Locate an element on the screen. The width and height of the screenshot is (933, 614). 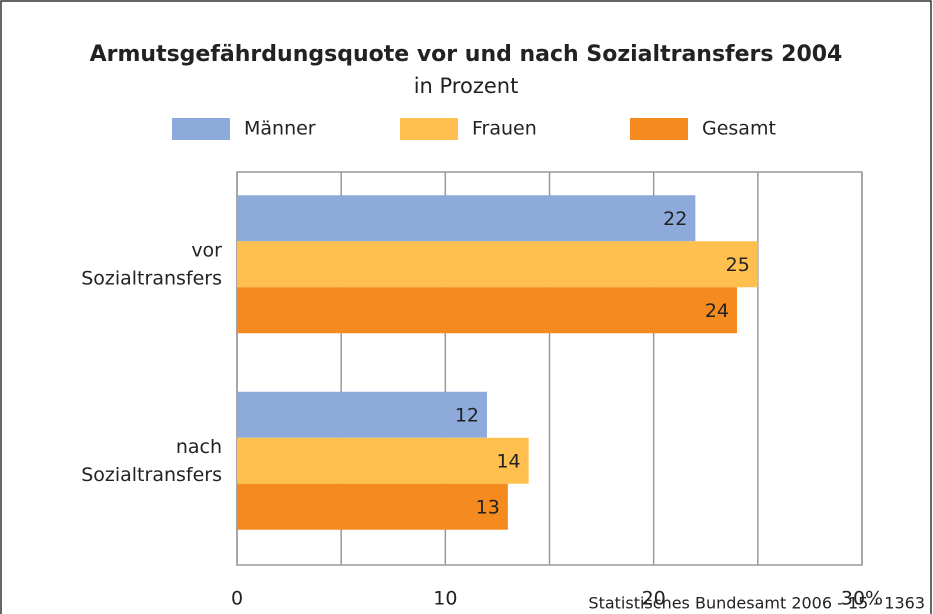
legend-label: Gesamt is located at coordinates (739, 129).